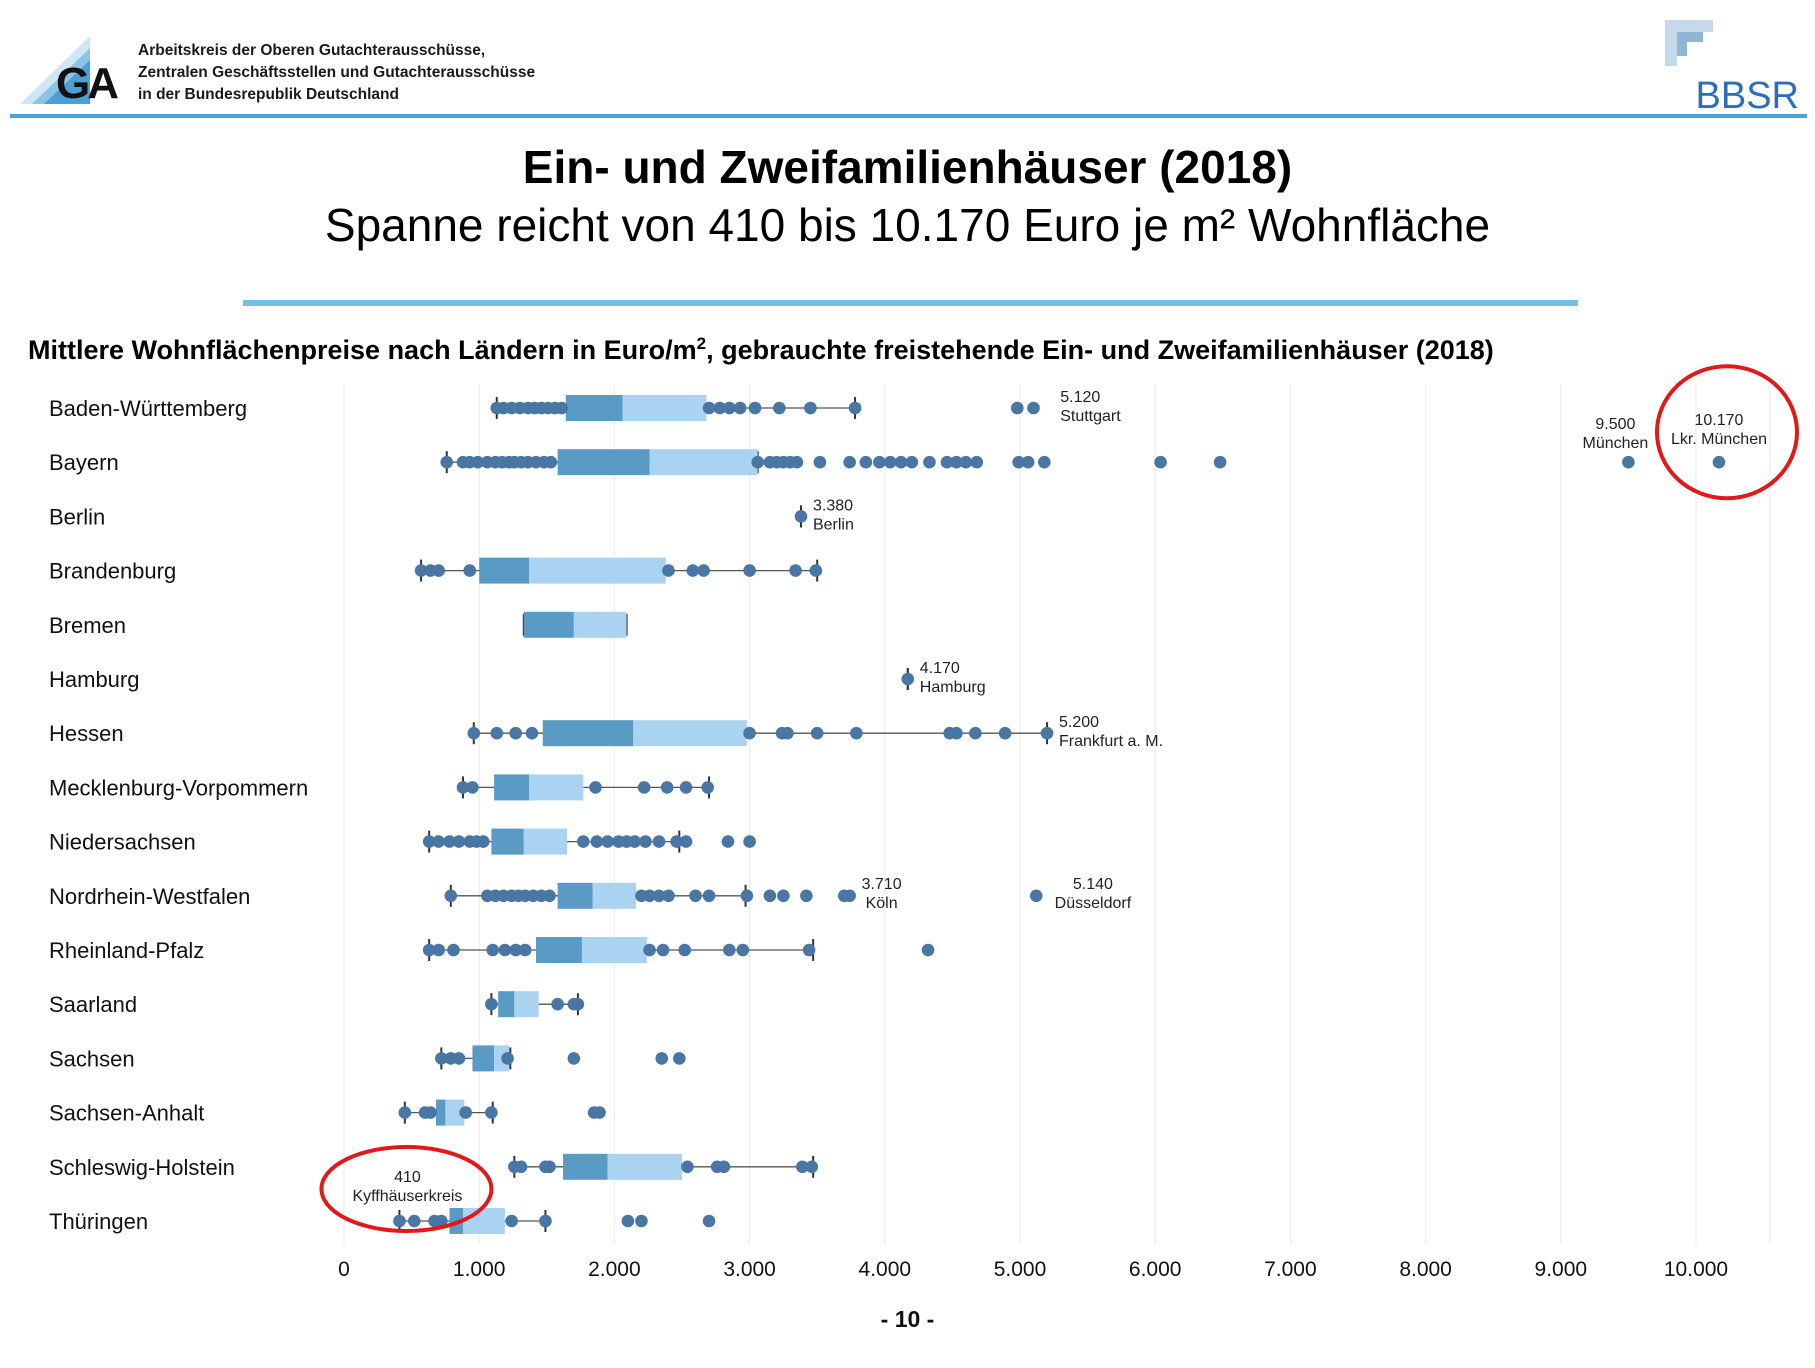  What do you see at coordinates (92, 1058) in the screenshot?
I see `category-label: Sachsen` at bounding box center [92, 1058].